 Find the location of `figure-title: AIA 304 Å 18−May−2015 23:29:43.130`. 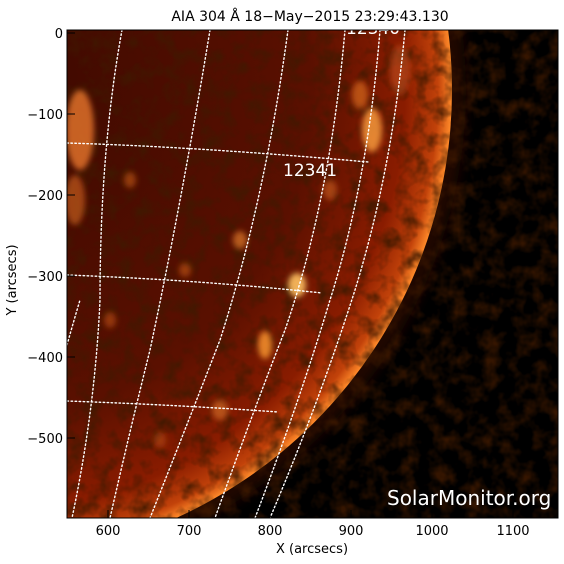

figure-title: AIA 304 Å 18−May−2015 23:29:43.130 is located at coordinates (309, 16).